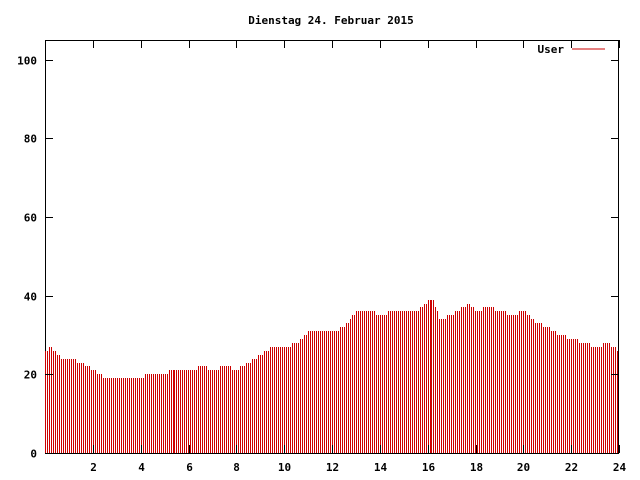  What do you see at coordinates (551, 49) in the screenshot?
I see `legend-label-user: User` at bounding box center [551, 49].